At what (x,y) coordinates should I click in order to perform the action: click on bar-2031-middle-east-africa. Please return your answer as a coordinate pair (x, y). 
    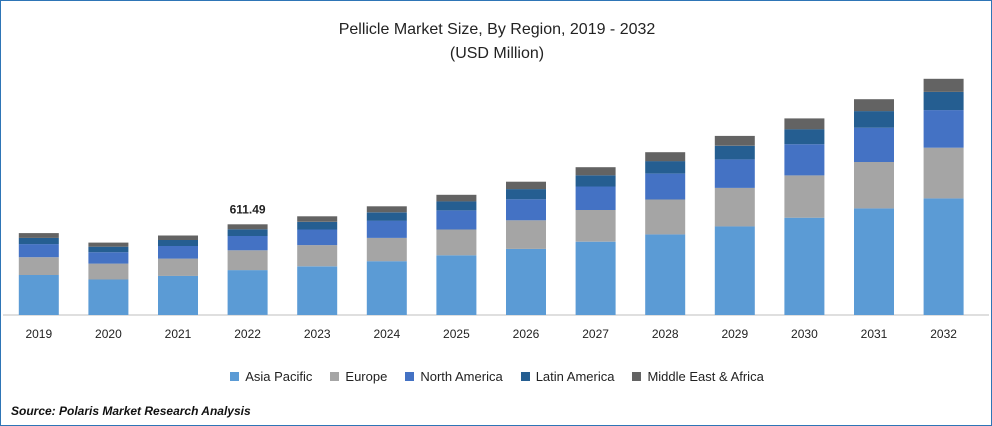
    Looking at the image, I should click on (874, 105).